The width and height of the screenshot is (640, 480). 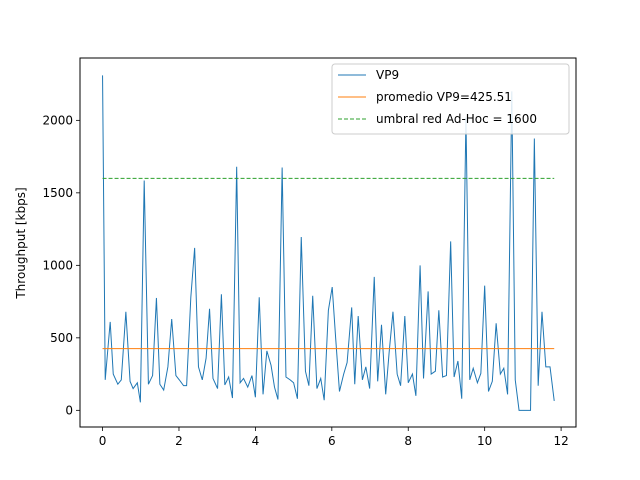 What do you see at coordinates (61, 338) in the screenshot?
I see `y-tick-label: 500` at bounding box center [61, 338].